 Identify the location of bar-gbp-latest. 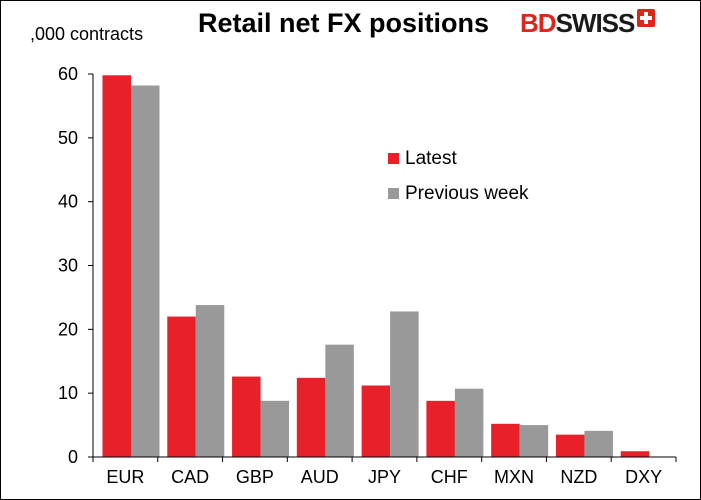
(246, 416).